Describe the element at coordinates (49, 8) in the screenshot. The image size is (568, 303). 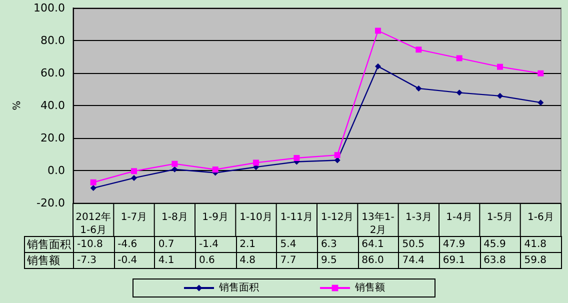
I see `y-tick-label: 100.0` at that location.